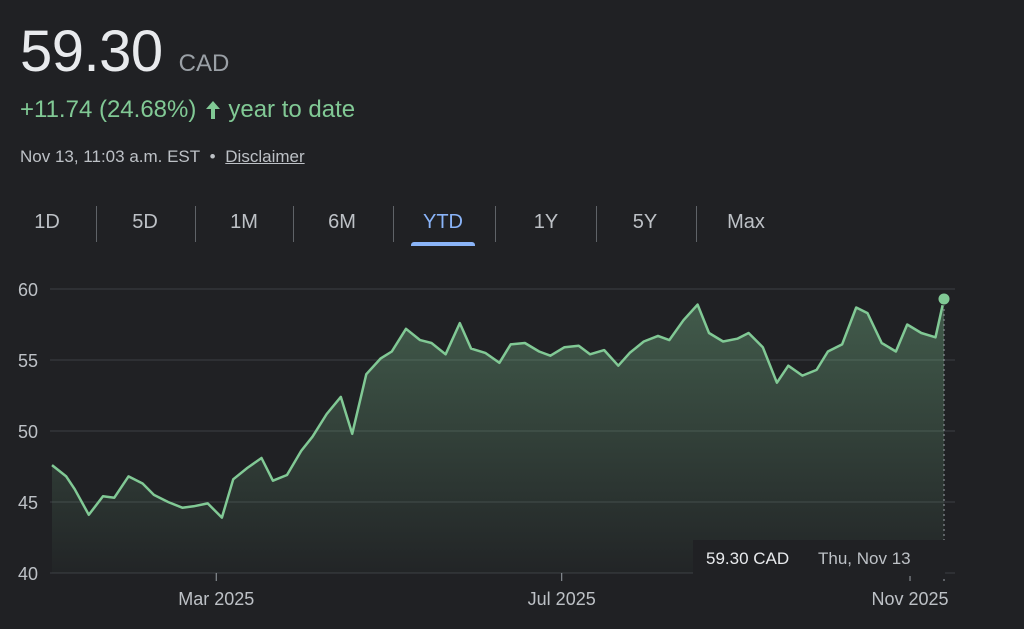 This screenshot has width=1024, height=629. I want to click on price-header: 59.30 CAD, so click(124, 51).